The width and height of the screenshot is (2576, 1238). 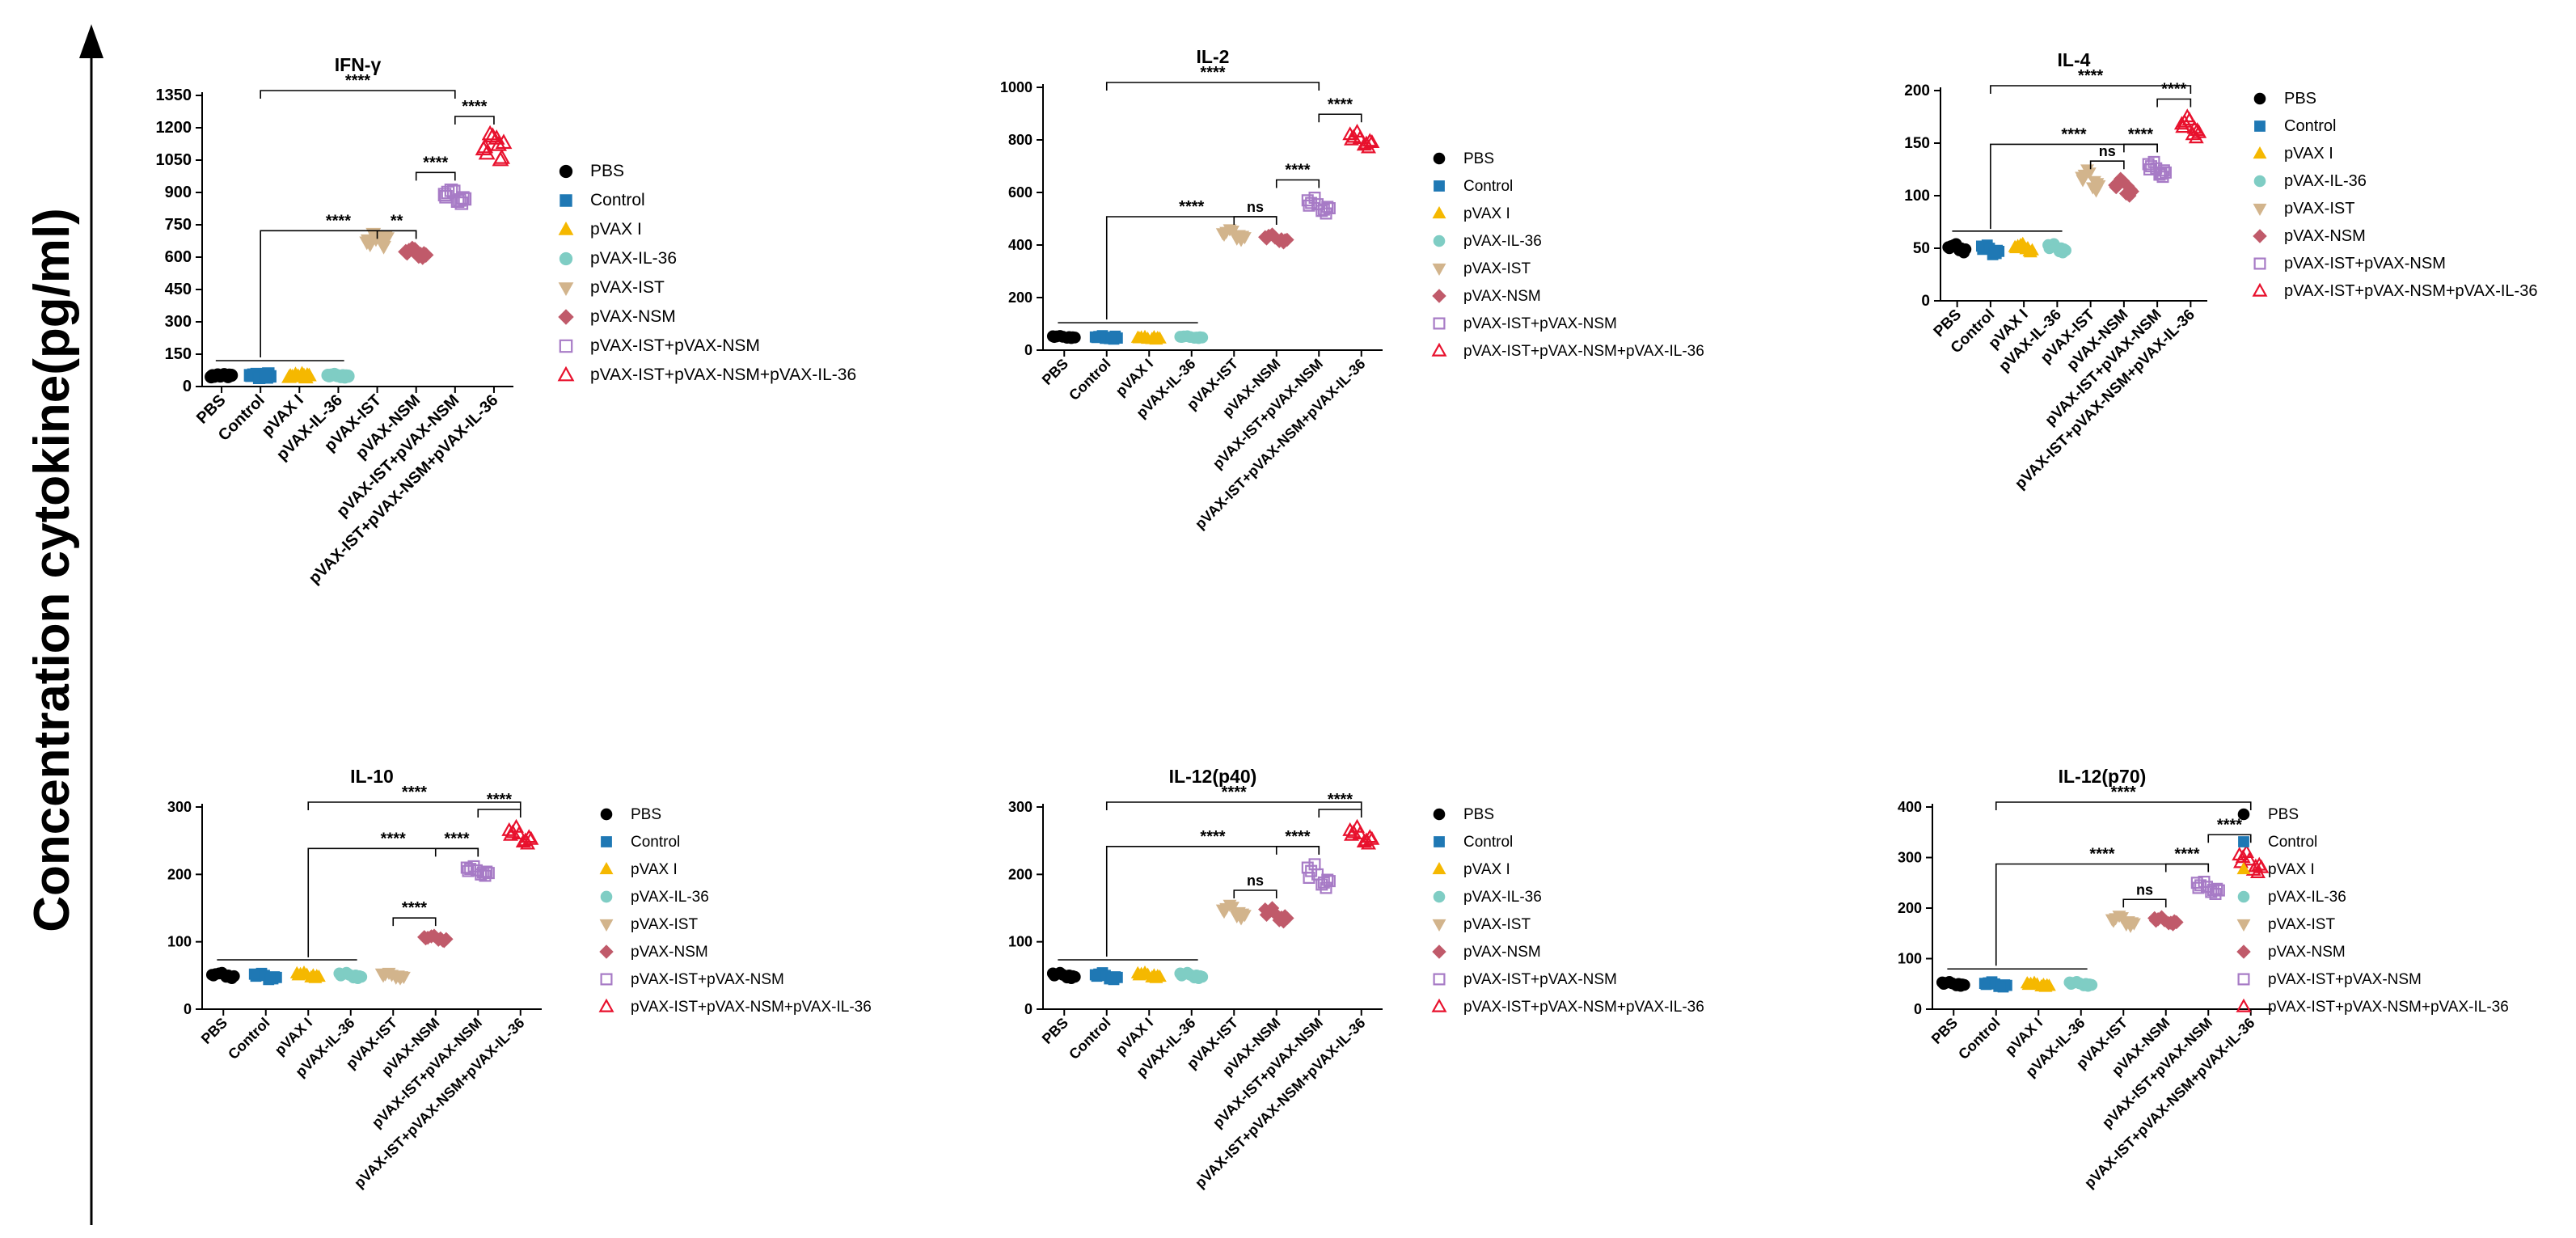 I want to click on legend-label: pVAX-NSM, so click(x=633, y=316).